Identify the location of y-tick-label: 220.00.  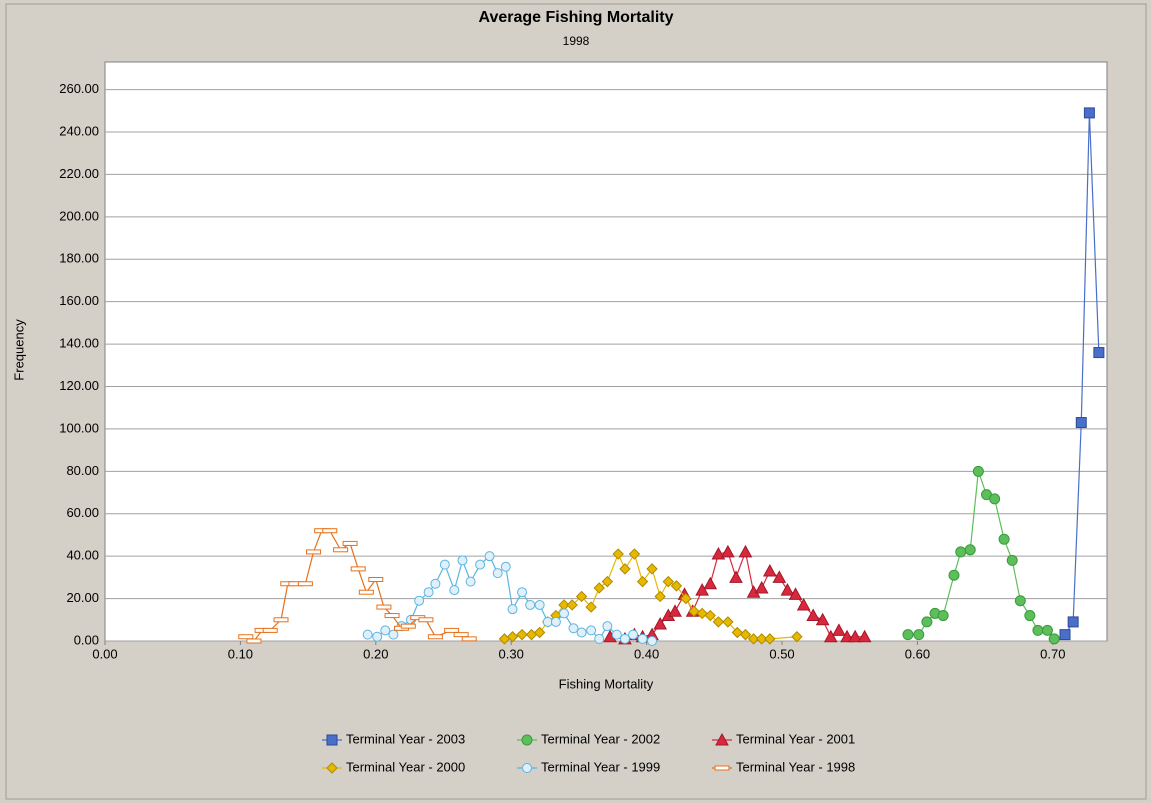
(79, 173).